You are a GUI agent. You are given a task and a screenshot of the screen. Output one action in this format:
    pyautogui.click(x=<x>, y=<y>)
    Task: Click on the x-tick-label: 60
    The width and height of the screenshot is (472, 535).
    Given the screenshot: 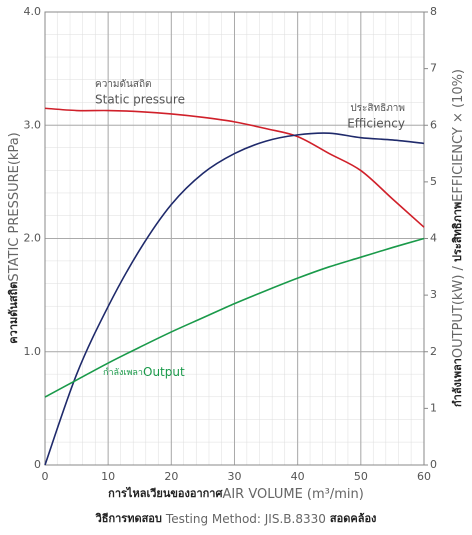 What is the action you would take?
    pyautogui.click(x=424, y=476)
    